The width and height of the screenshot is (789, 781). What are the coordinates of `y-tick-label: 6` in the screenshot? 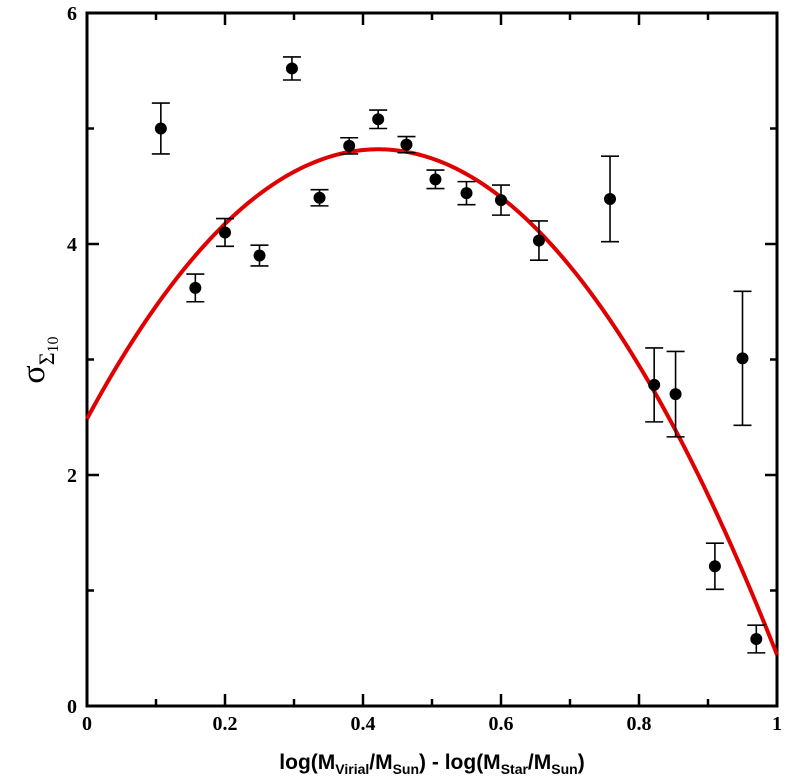 It's located at (72, 14).